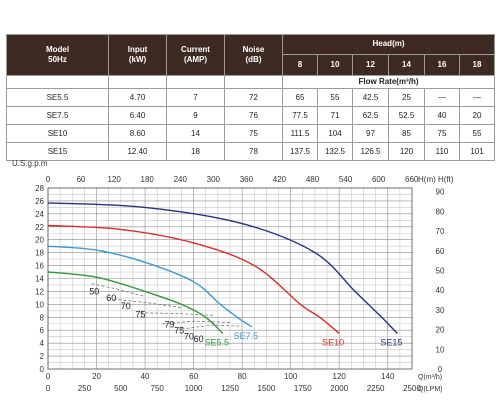  I want to click on x-lpm-tick-label: 1750, so click(303, 388).